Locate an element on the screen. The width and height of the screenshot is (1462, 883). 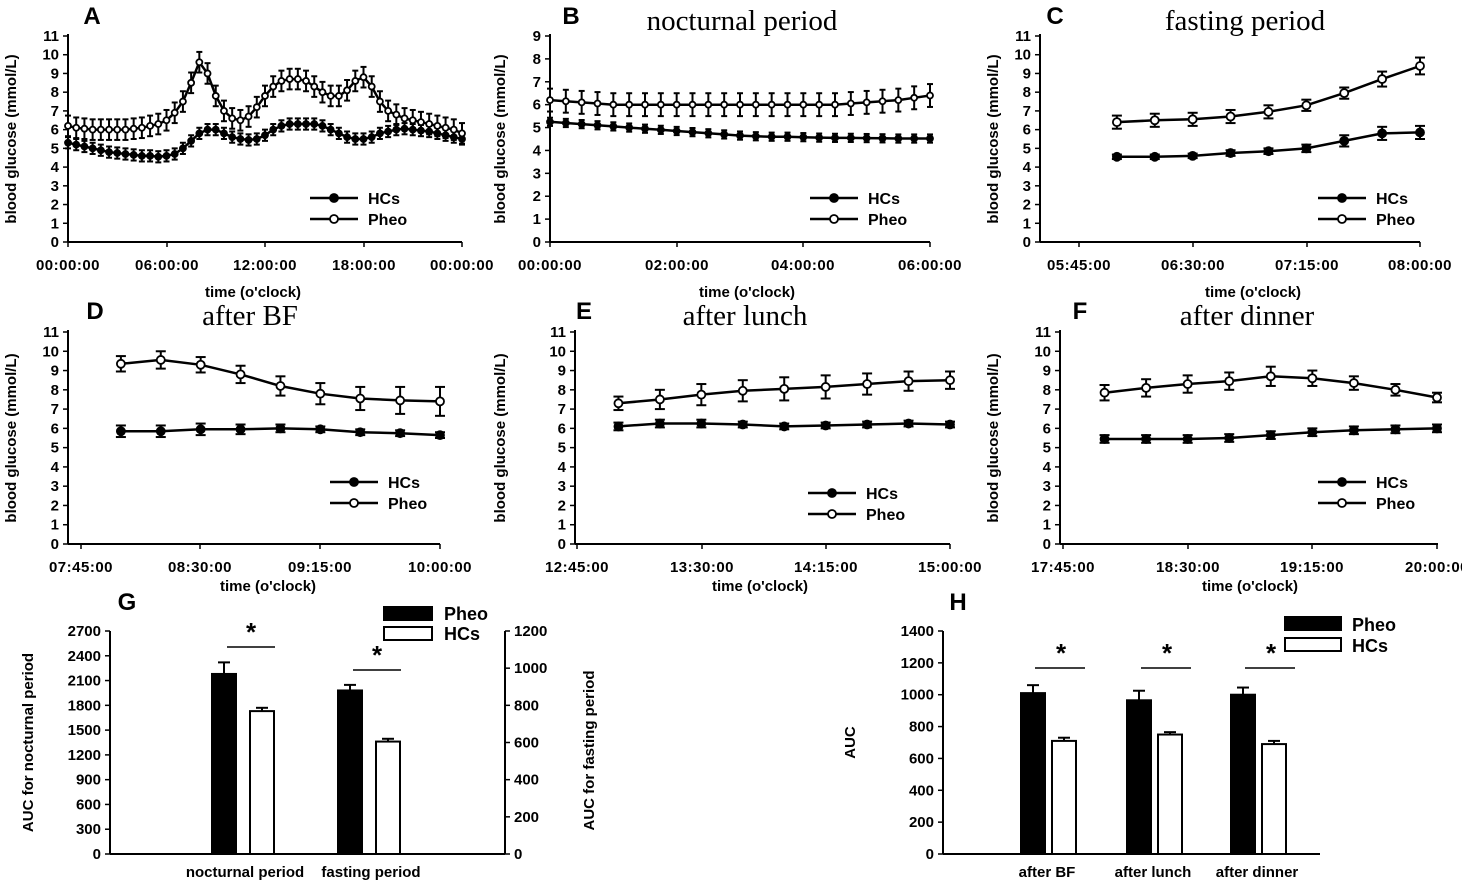
y-tick-label: 1200 is located at coordinates (84, 755).